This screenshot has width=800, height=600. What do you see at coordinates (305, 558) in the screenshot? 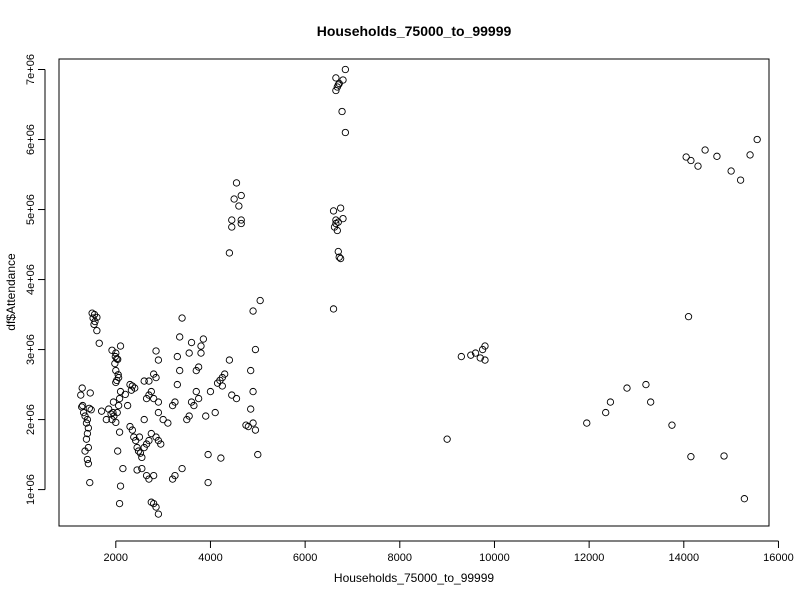
I see `x-tick-label: 6000` at bounding box center [305, 558].